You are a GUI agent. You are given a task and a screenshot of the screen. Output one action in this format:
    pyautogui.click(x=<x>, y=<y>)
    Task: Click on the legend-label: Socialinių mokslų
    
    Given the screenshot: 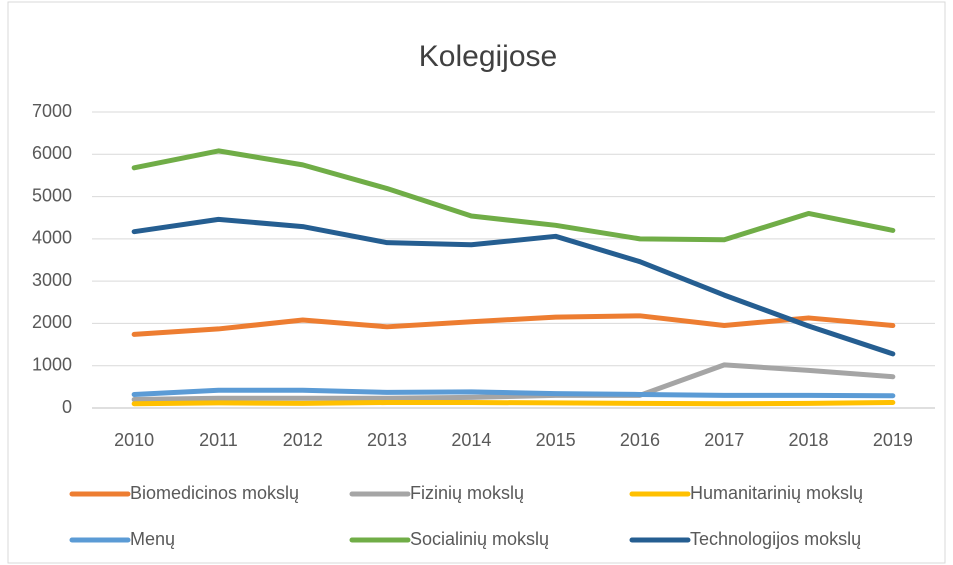 What is the action you would take?
    pyautogui.click(x=479, y=539)
    